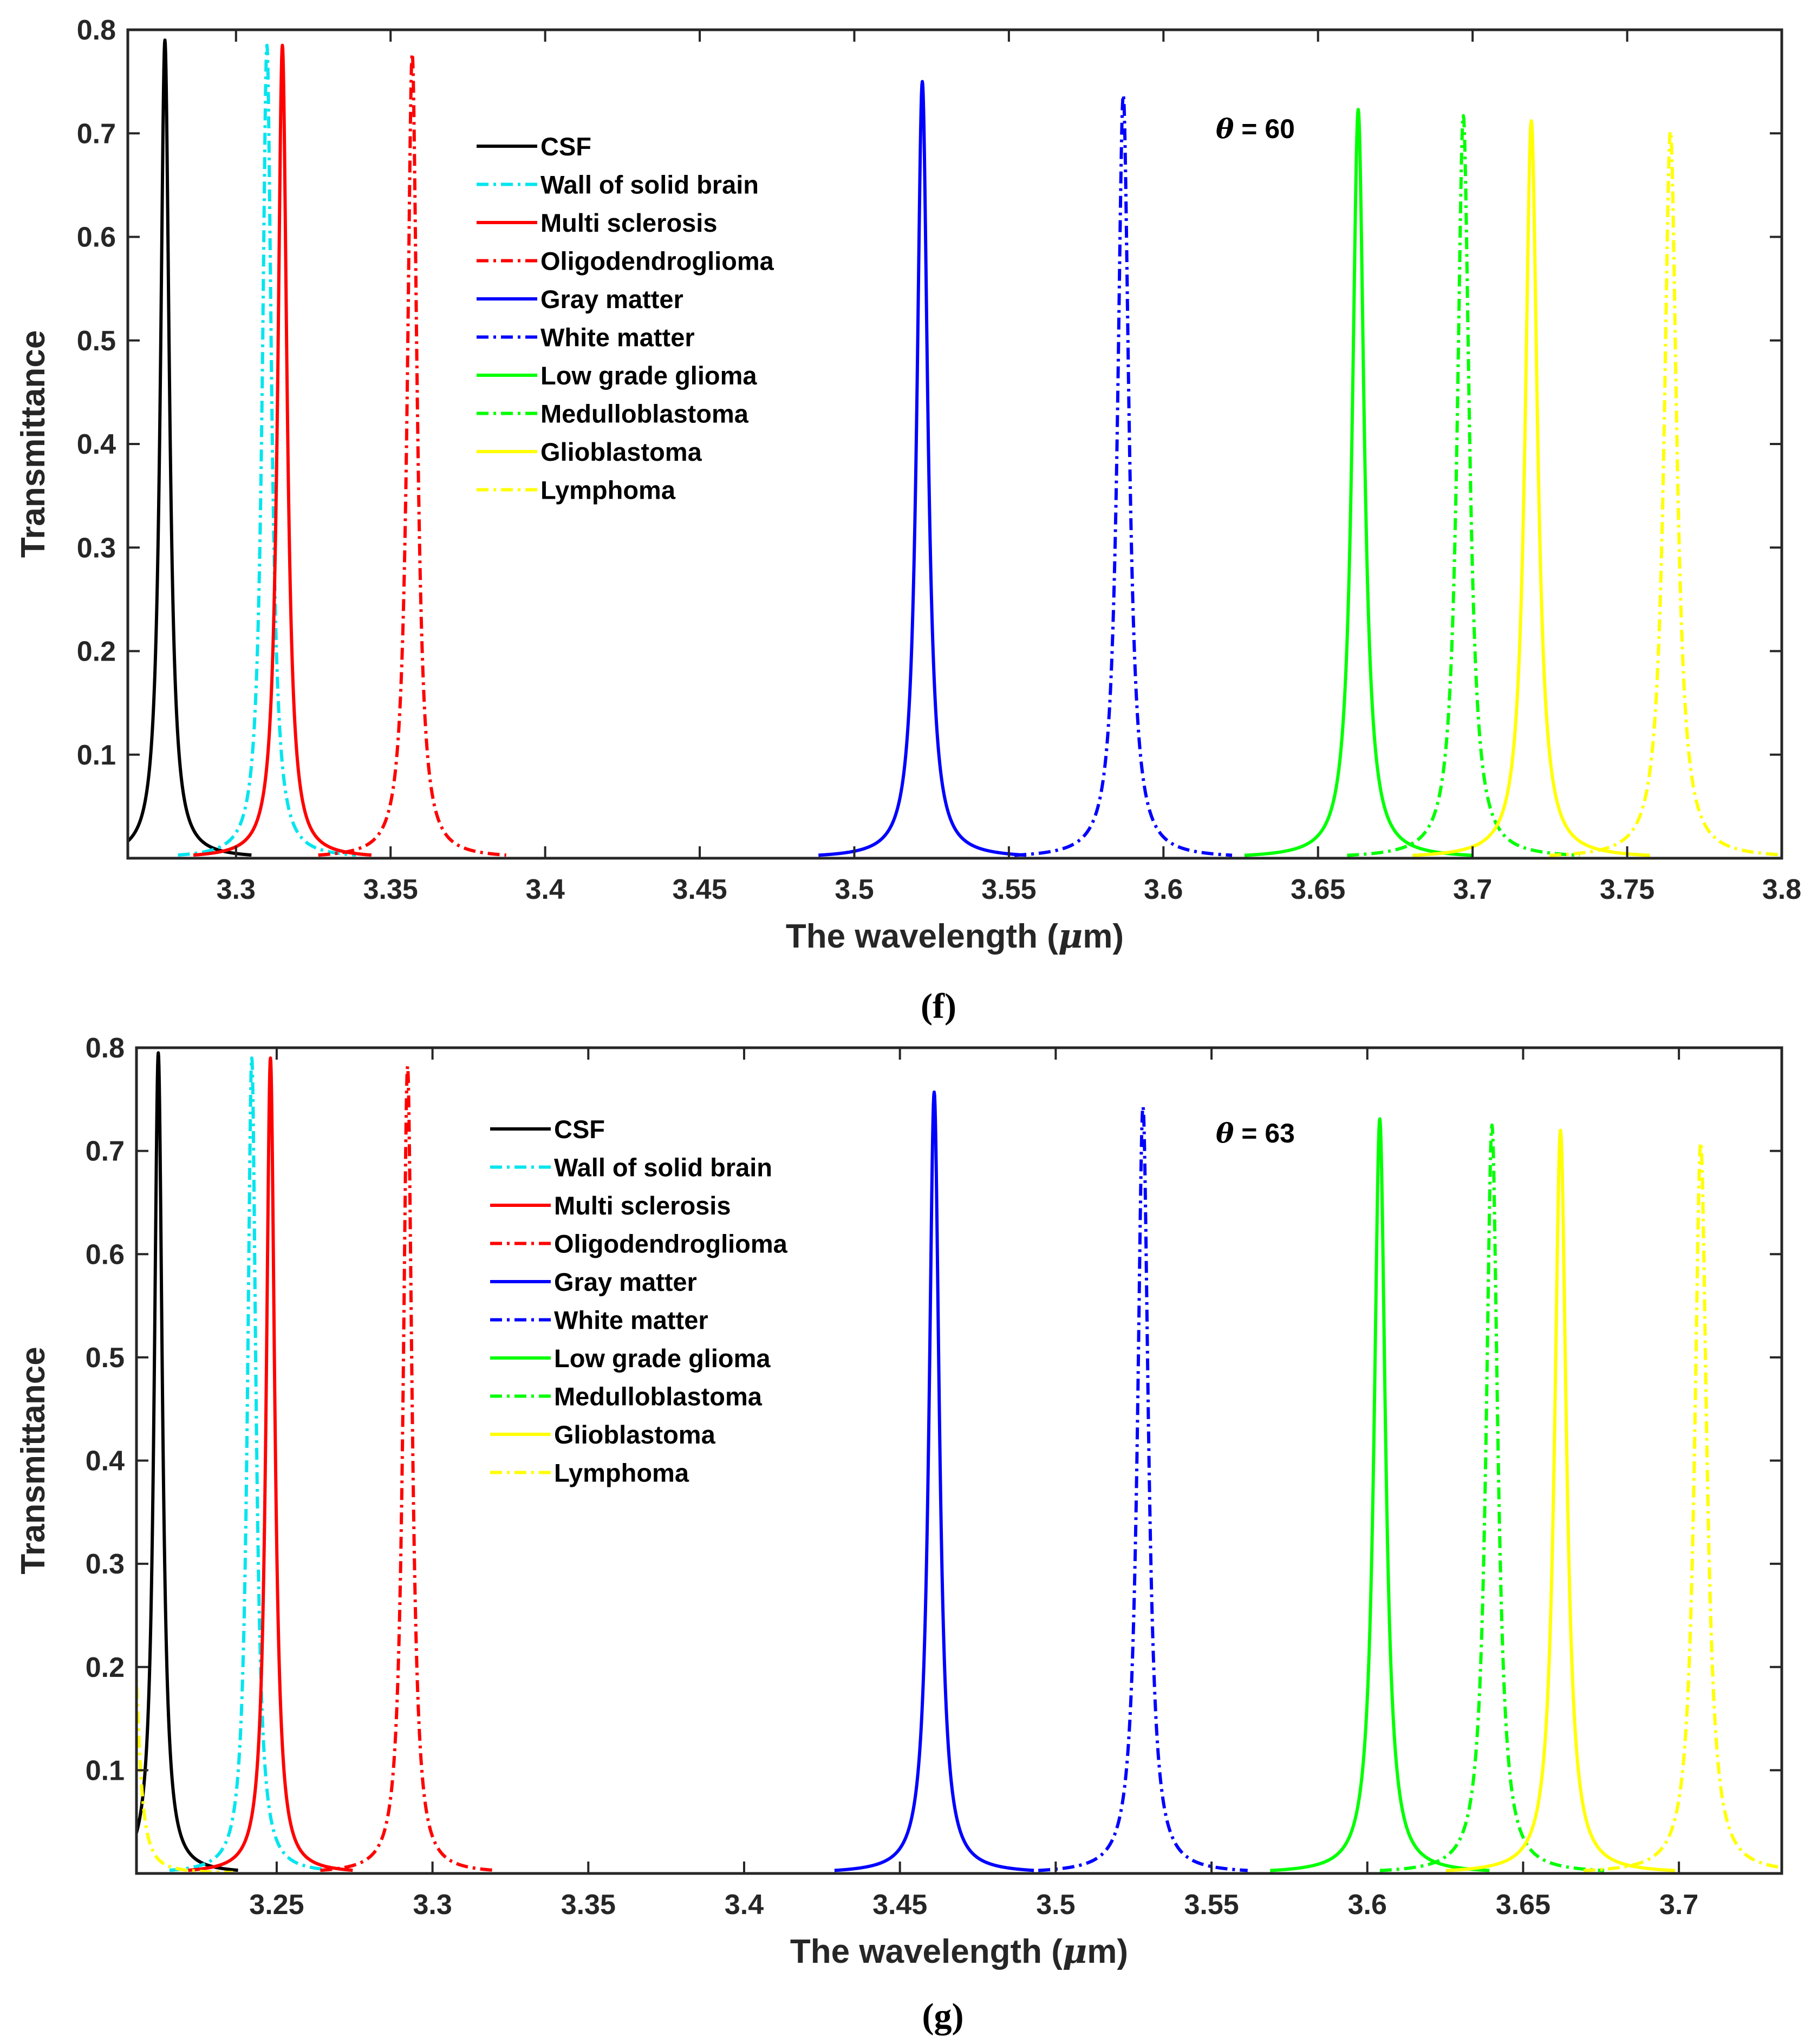 The height and width of the screenshot is (2044, 1811). What do you see at coordinates (1264, 1133) in the screenshot?
I see `theta-value: = 63` at bounding box center [1264, 1133].